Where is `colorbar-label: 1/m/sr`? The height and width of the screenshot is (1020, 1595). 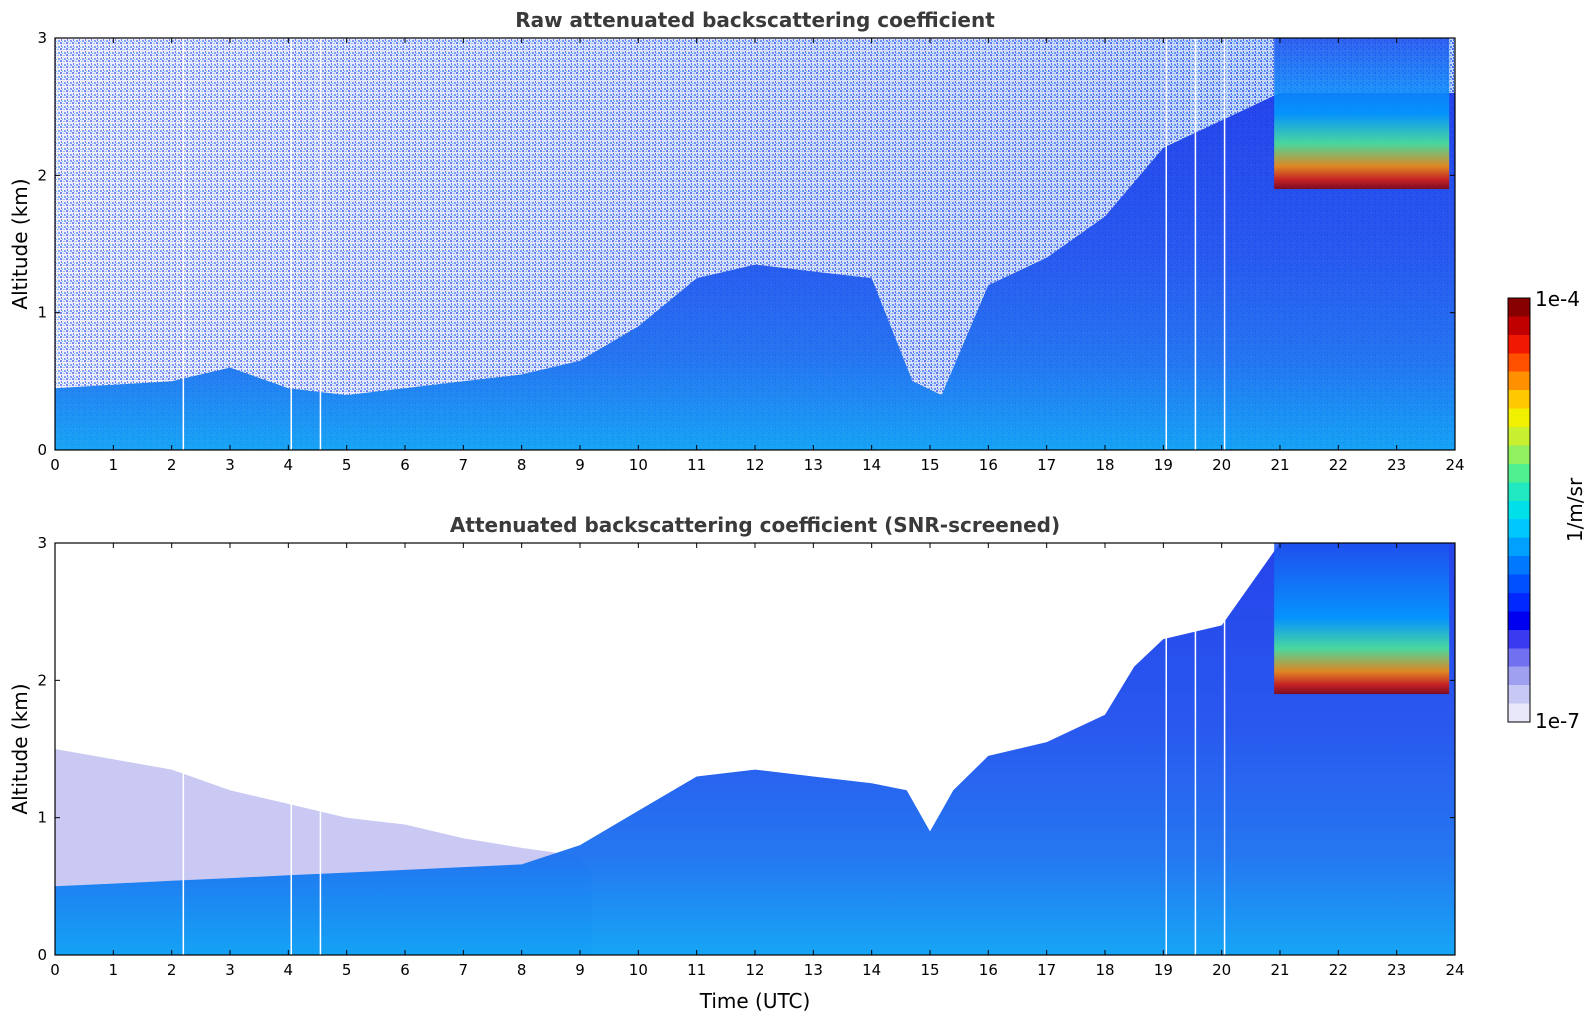
colorbar-label: 1/m/sr is located at coordinates (1575, 509).